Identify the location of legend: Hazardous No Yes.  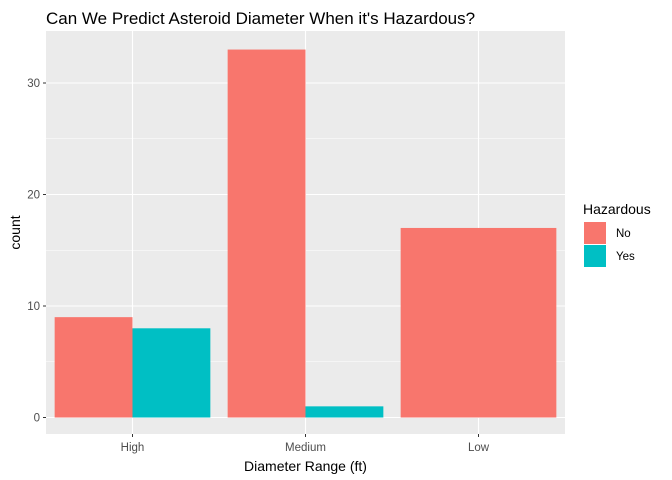
(617, 234).